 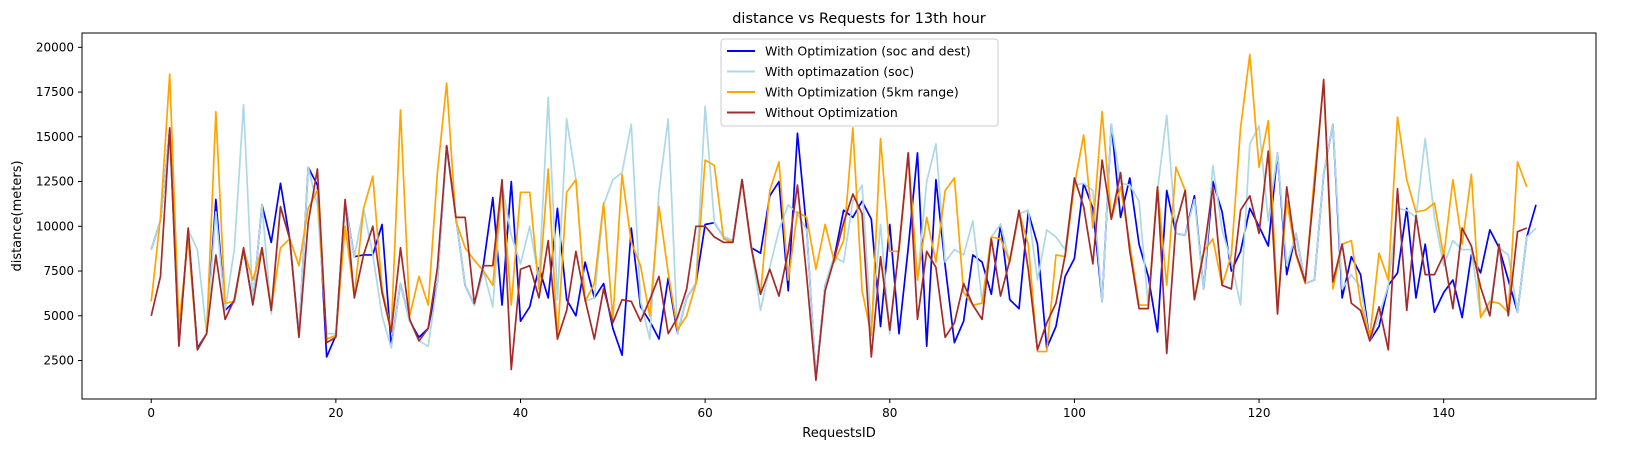 I want to click on legend-label-2: With optimazation (soc), so click(x=839, y=71).